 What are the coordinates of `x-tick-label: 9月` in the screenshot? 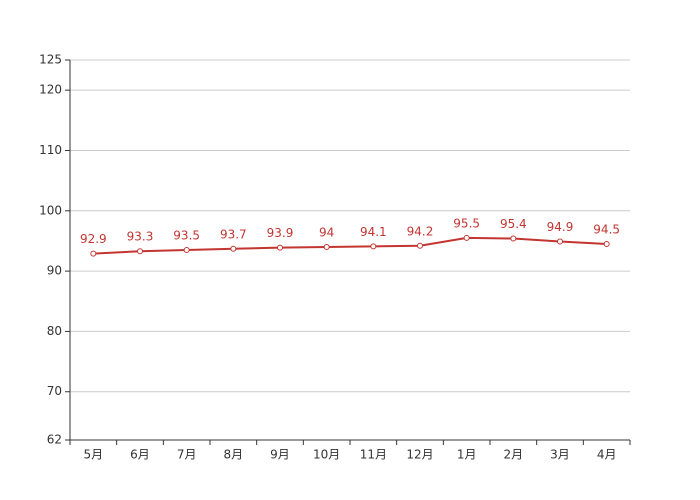 It's located at (280, 455).